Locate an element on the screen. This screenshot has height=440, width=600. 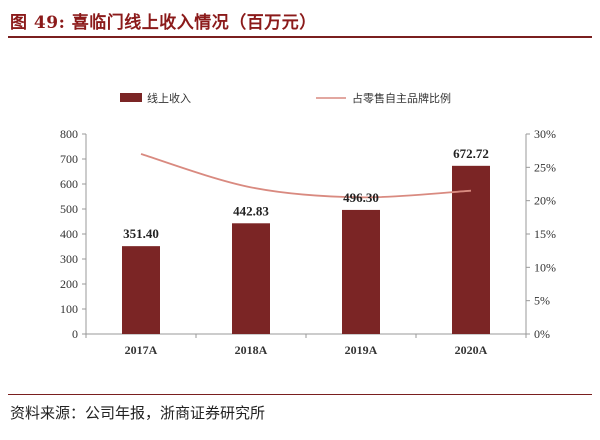
left-tick-label: 0 is located at coordinates (75, 334).